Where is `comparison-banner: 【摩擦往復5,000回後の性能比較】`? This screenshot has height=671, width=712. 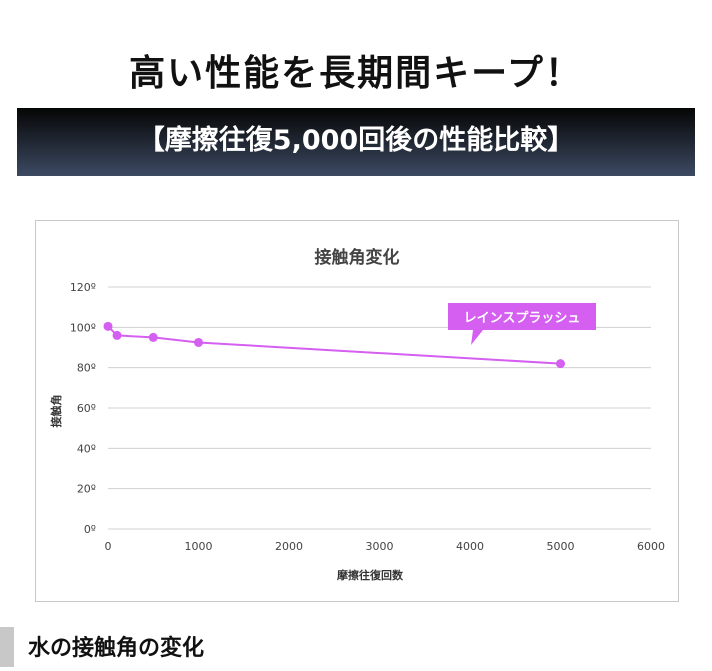 comparison-banner: 【摩擦往復5,000回後の性能比較】 is located at coordinates (356, 142).